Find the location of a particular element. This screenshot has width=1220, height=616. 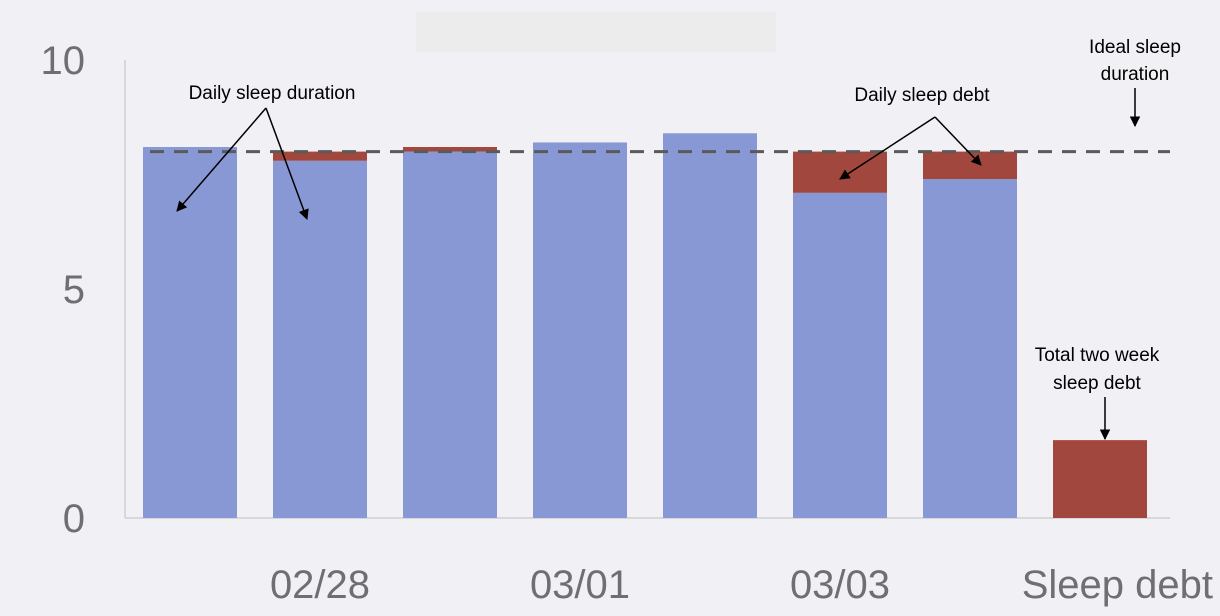

title-placeholder is located at coordinates (596, 32).